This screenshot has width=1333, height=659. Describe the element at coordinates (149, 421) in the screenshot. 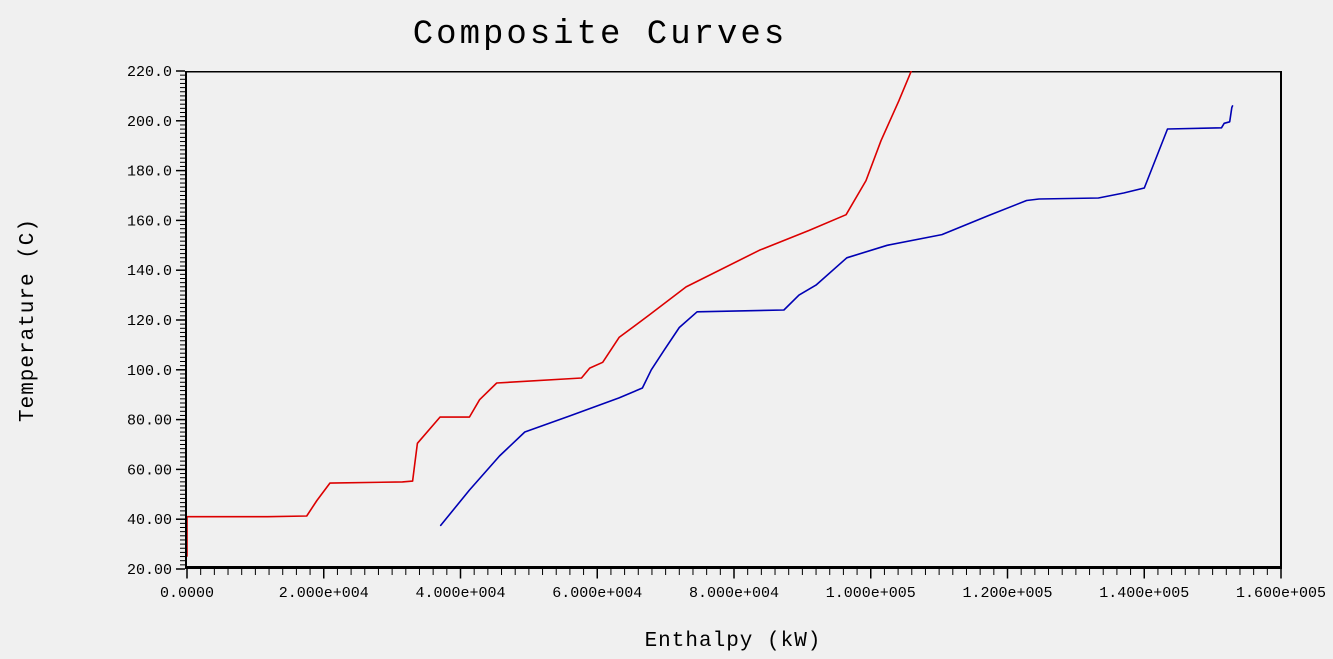

I see `y-tick-label: 80.00` at that location.